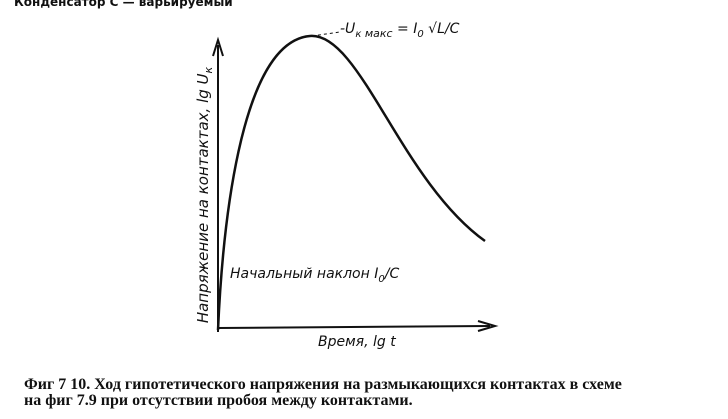 The image size is (728, 419). What do you see at coordinates (391, 274) in the screenshot?
I see `slope-part: /C` at bounding box center [391, 274].